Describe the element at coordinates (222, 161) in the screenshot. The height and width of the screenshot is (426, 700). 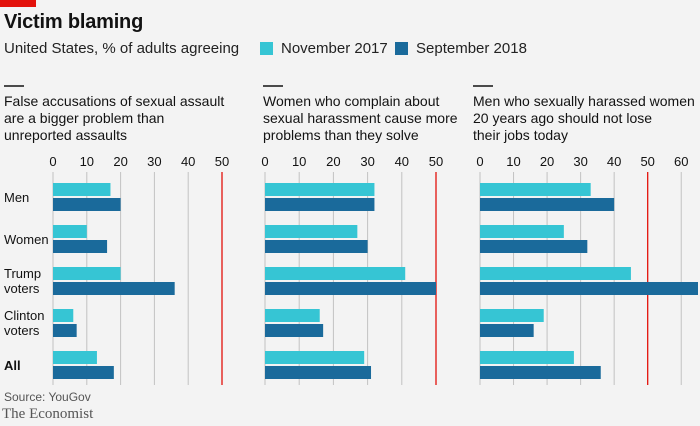
I see `panel-0-tick-label-5: 50` at that location.